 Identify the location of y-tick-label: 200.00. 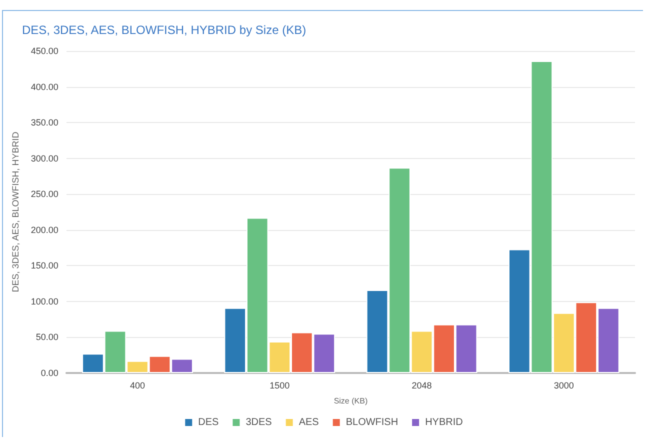
(44, 229).